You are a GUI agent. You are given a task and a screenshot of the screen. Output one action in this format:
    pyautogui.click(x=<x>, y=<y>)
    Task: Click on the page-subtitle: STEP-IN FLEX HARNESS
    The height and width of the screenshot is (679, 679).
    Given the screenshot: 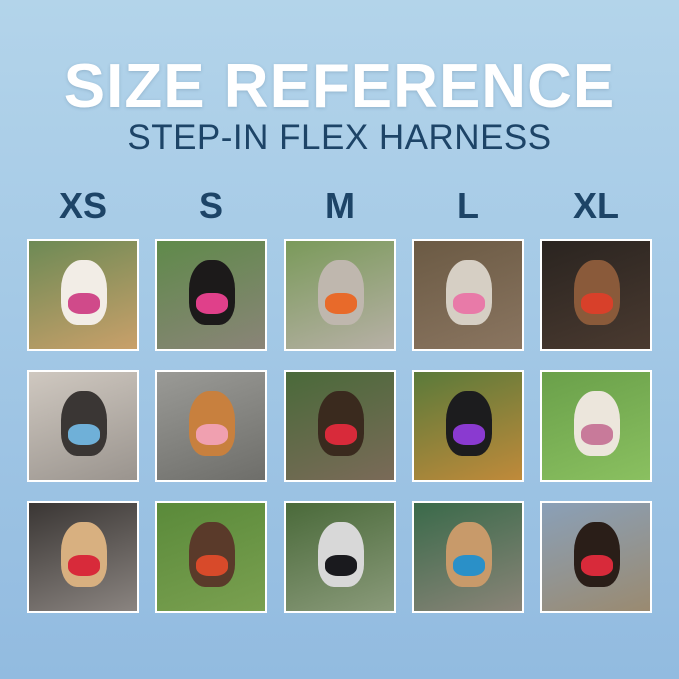 What is the action you would take?
    pyautogui.click(x=339, y=137)
    